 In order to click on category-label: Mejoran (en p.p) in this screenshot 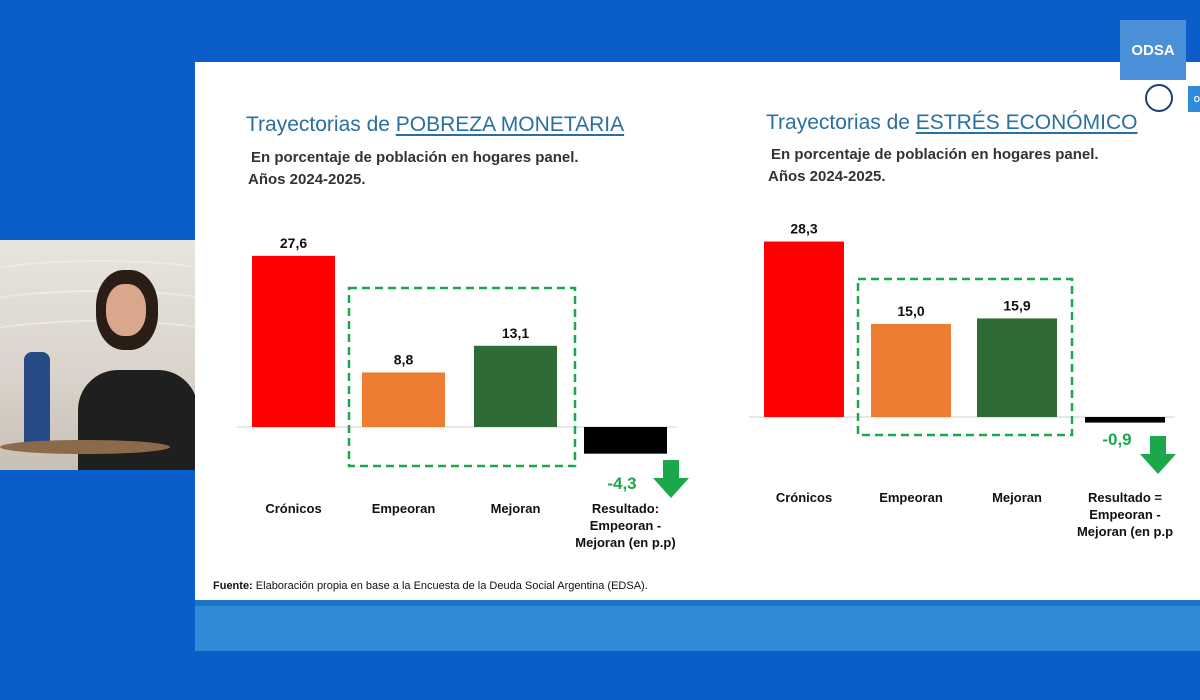, I will do `click(625, 542)`.